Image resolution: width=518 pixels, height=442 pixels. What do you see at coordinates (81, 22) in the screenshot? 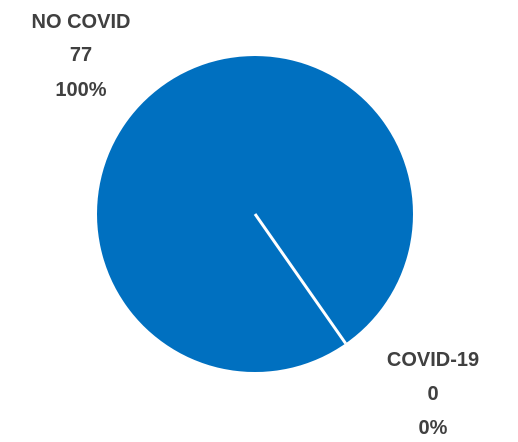
I see `data-label-no-covid-name: NO COVID` at bounding box center [81, 22].